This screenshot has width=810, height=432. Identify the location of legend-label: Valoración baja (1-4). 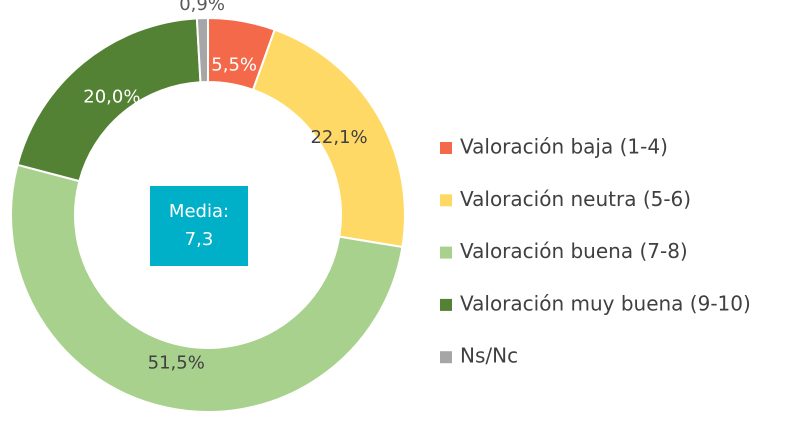
(564, 147).